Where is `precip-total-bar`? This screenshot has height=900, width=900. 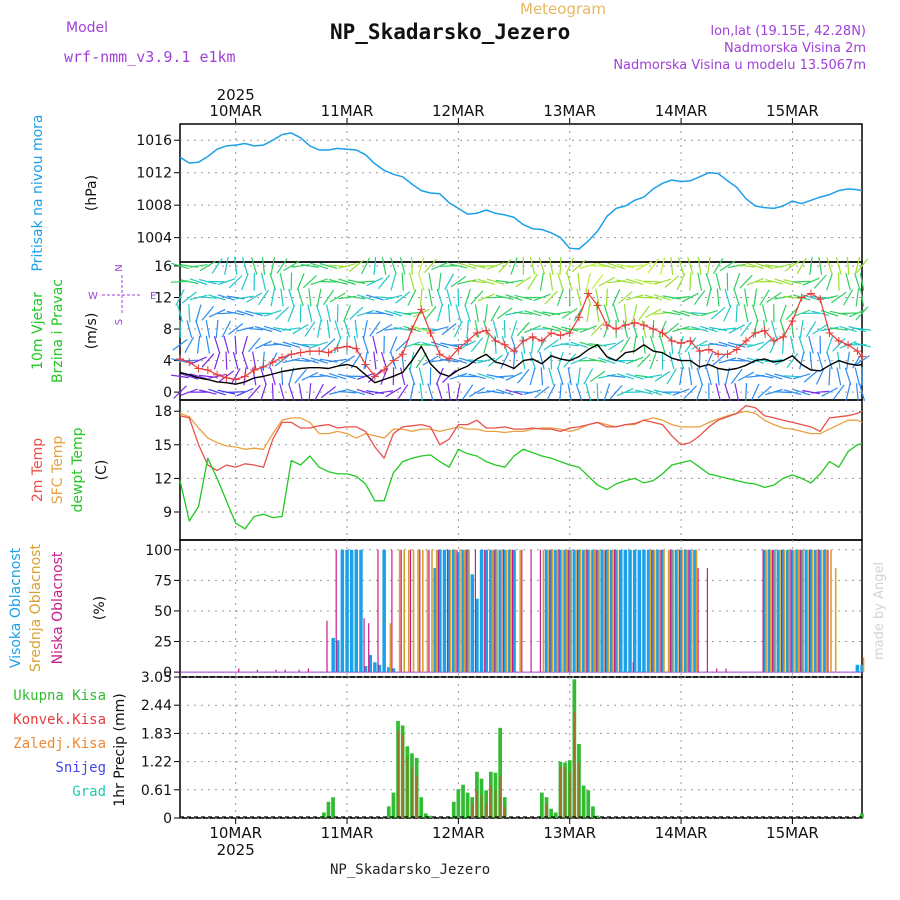
precip-total-bar is located at coordinates (333, 807).